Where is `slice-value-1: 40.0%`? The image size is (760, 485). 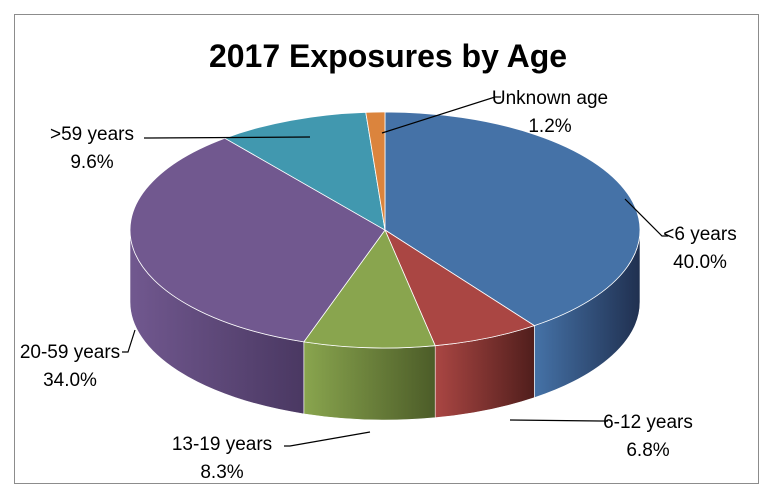
slice-value-1: 40.0% is located at coordinates (700, 262).